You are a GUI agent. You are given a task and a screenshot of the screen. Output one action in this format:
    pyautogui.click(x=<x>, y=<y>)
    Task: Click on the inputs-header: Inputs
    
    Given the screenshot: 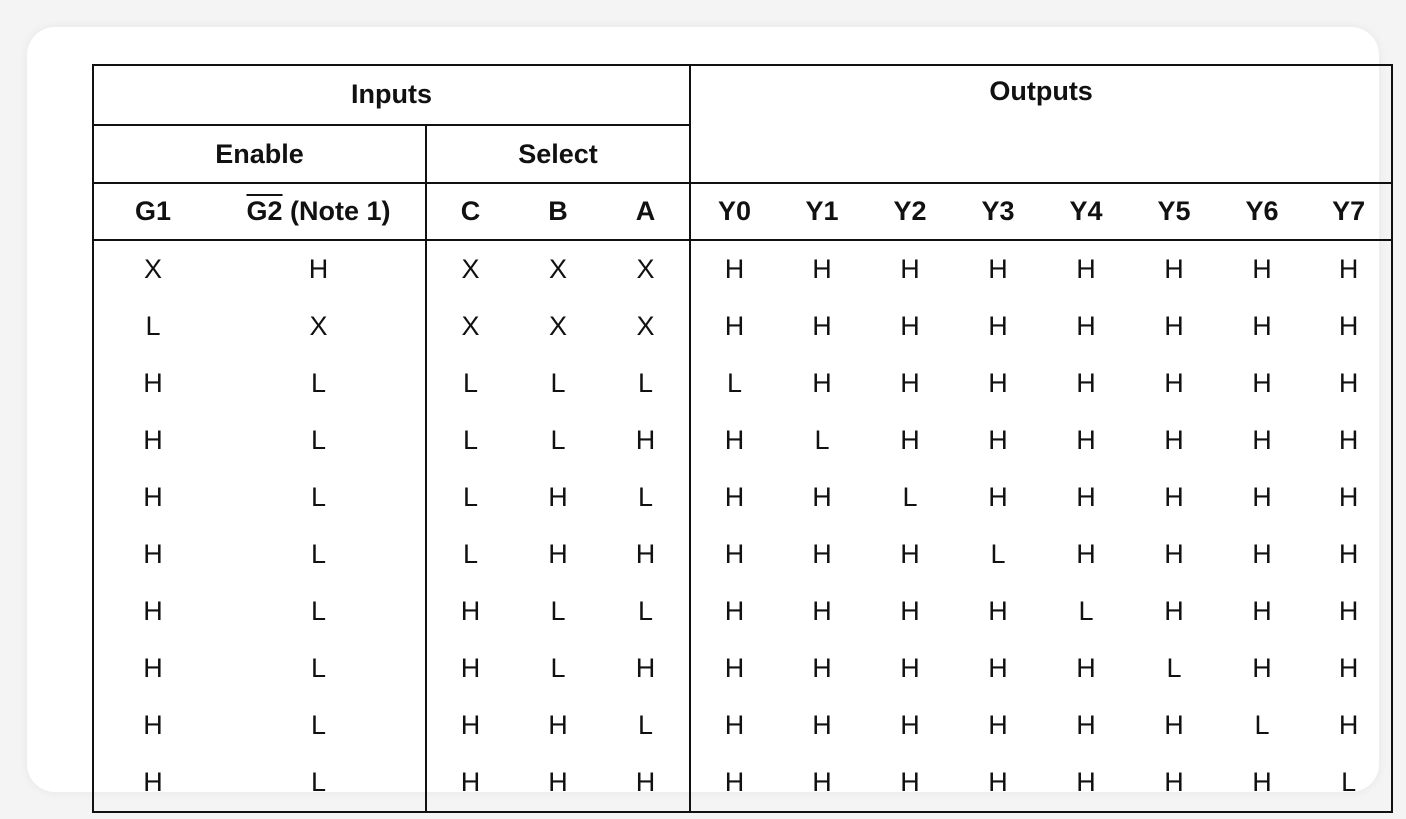 What is the action you would take?
    pyautogui.click(x=392, y=95)
    